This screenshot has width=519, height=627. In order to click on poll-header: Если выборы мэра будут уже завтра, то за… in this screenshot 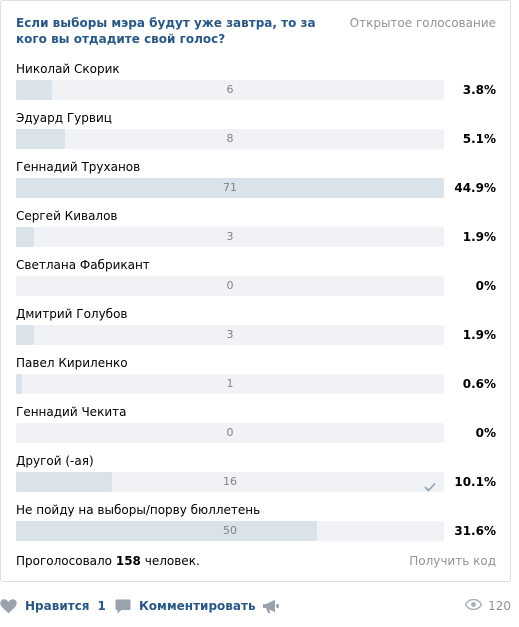, I will do `click(256, 32)`.